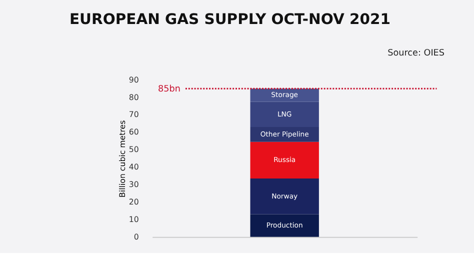 The width and height of the screenshot is (474, 266). What do you see at coordinates (136, 237) in the screenshot?
I see `y-tick-label: 0` at bounding box center [136, 237].